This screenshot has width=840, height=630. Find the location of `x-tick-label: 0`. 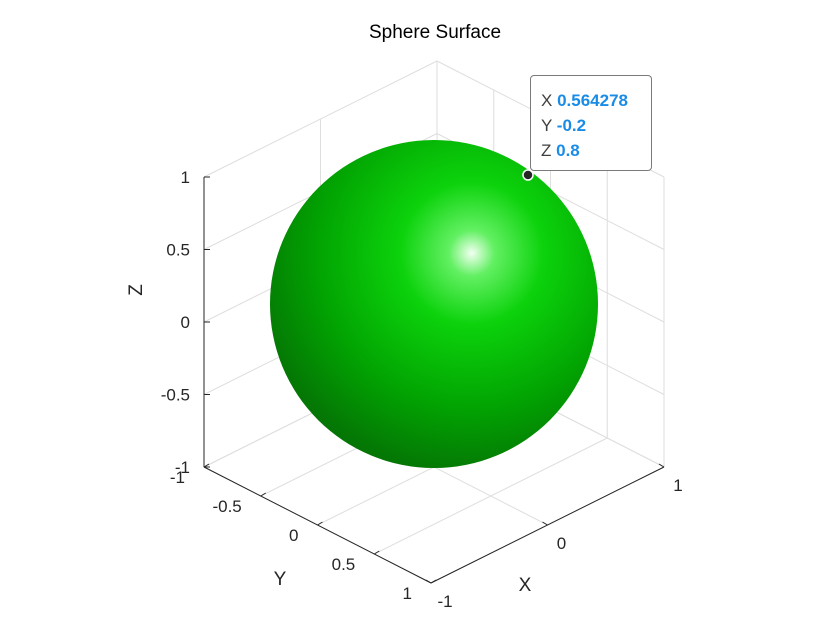

x-tick-label: 0 is located at coordinates (561, 543).